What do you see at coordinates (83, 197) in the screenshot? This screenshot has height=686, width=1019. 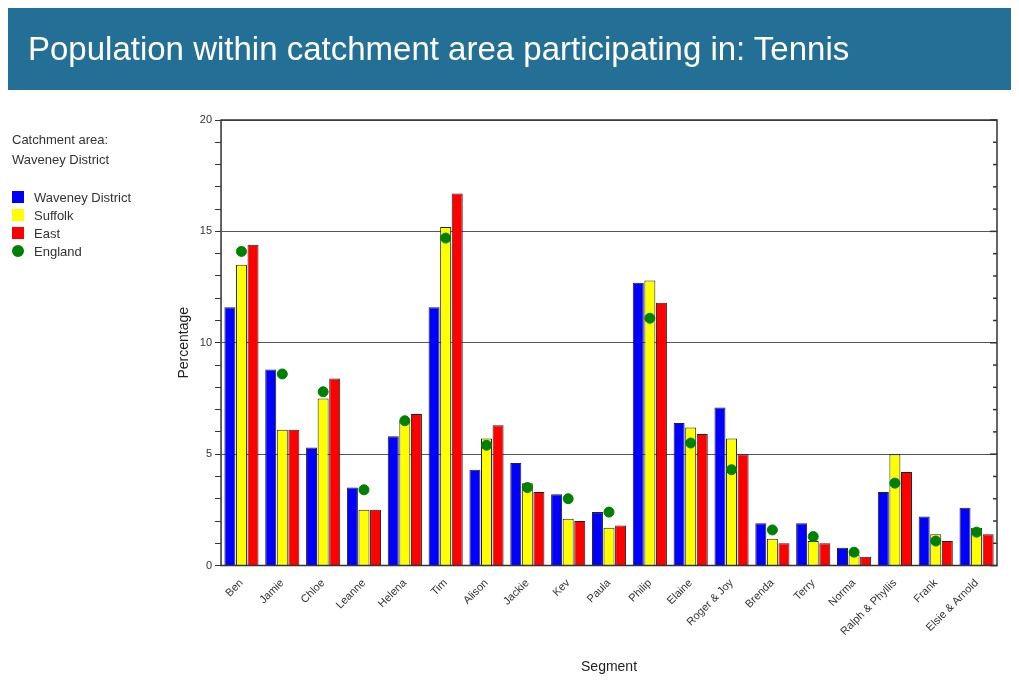 I see `legend-label: Waveney District` at bounding box center [83, 197].